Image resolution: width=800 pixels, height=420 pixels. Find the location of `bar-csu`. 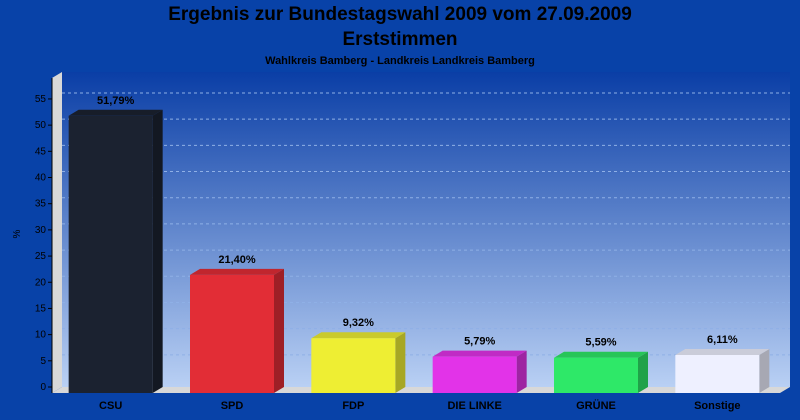

bar-csu is located at coordinates (115, 251).